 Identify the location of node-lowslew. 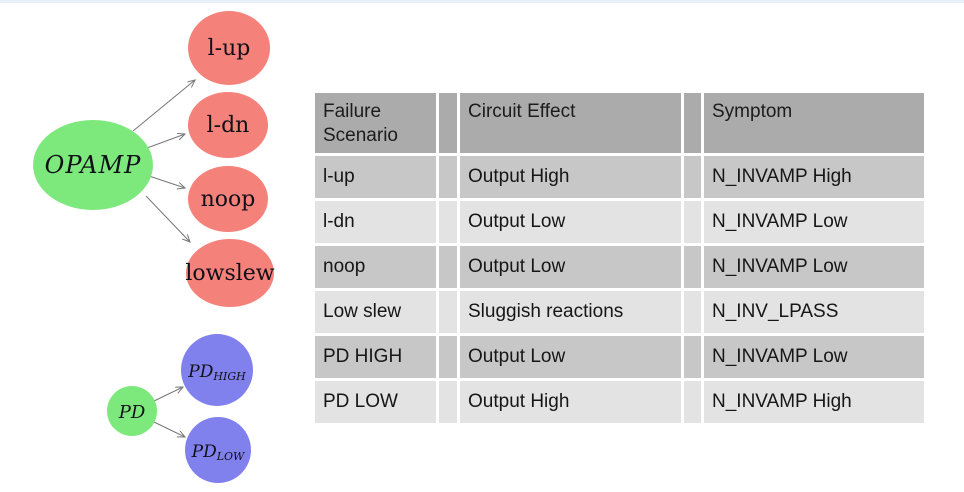
(230, 273).